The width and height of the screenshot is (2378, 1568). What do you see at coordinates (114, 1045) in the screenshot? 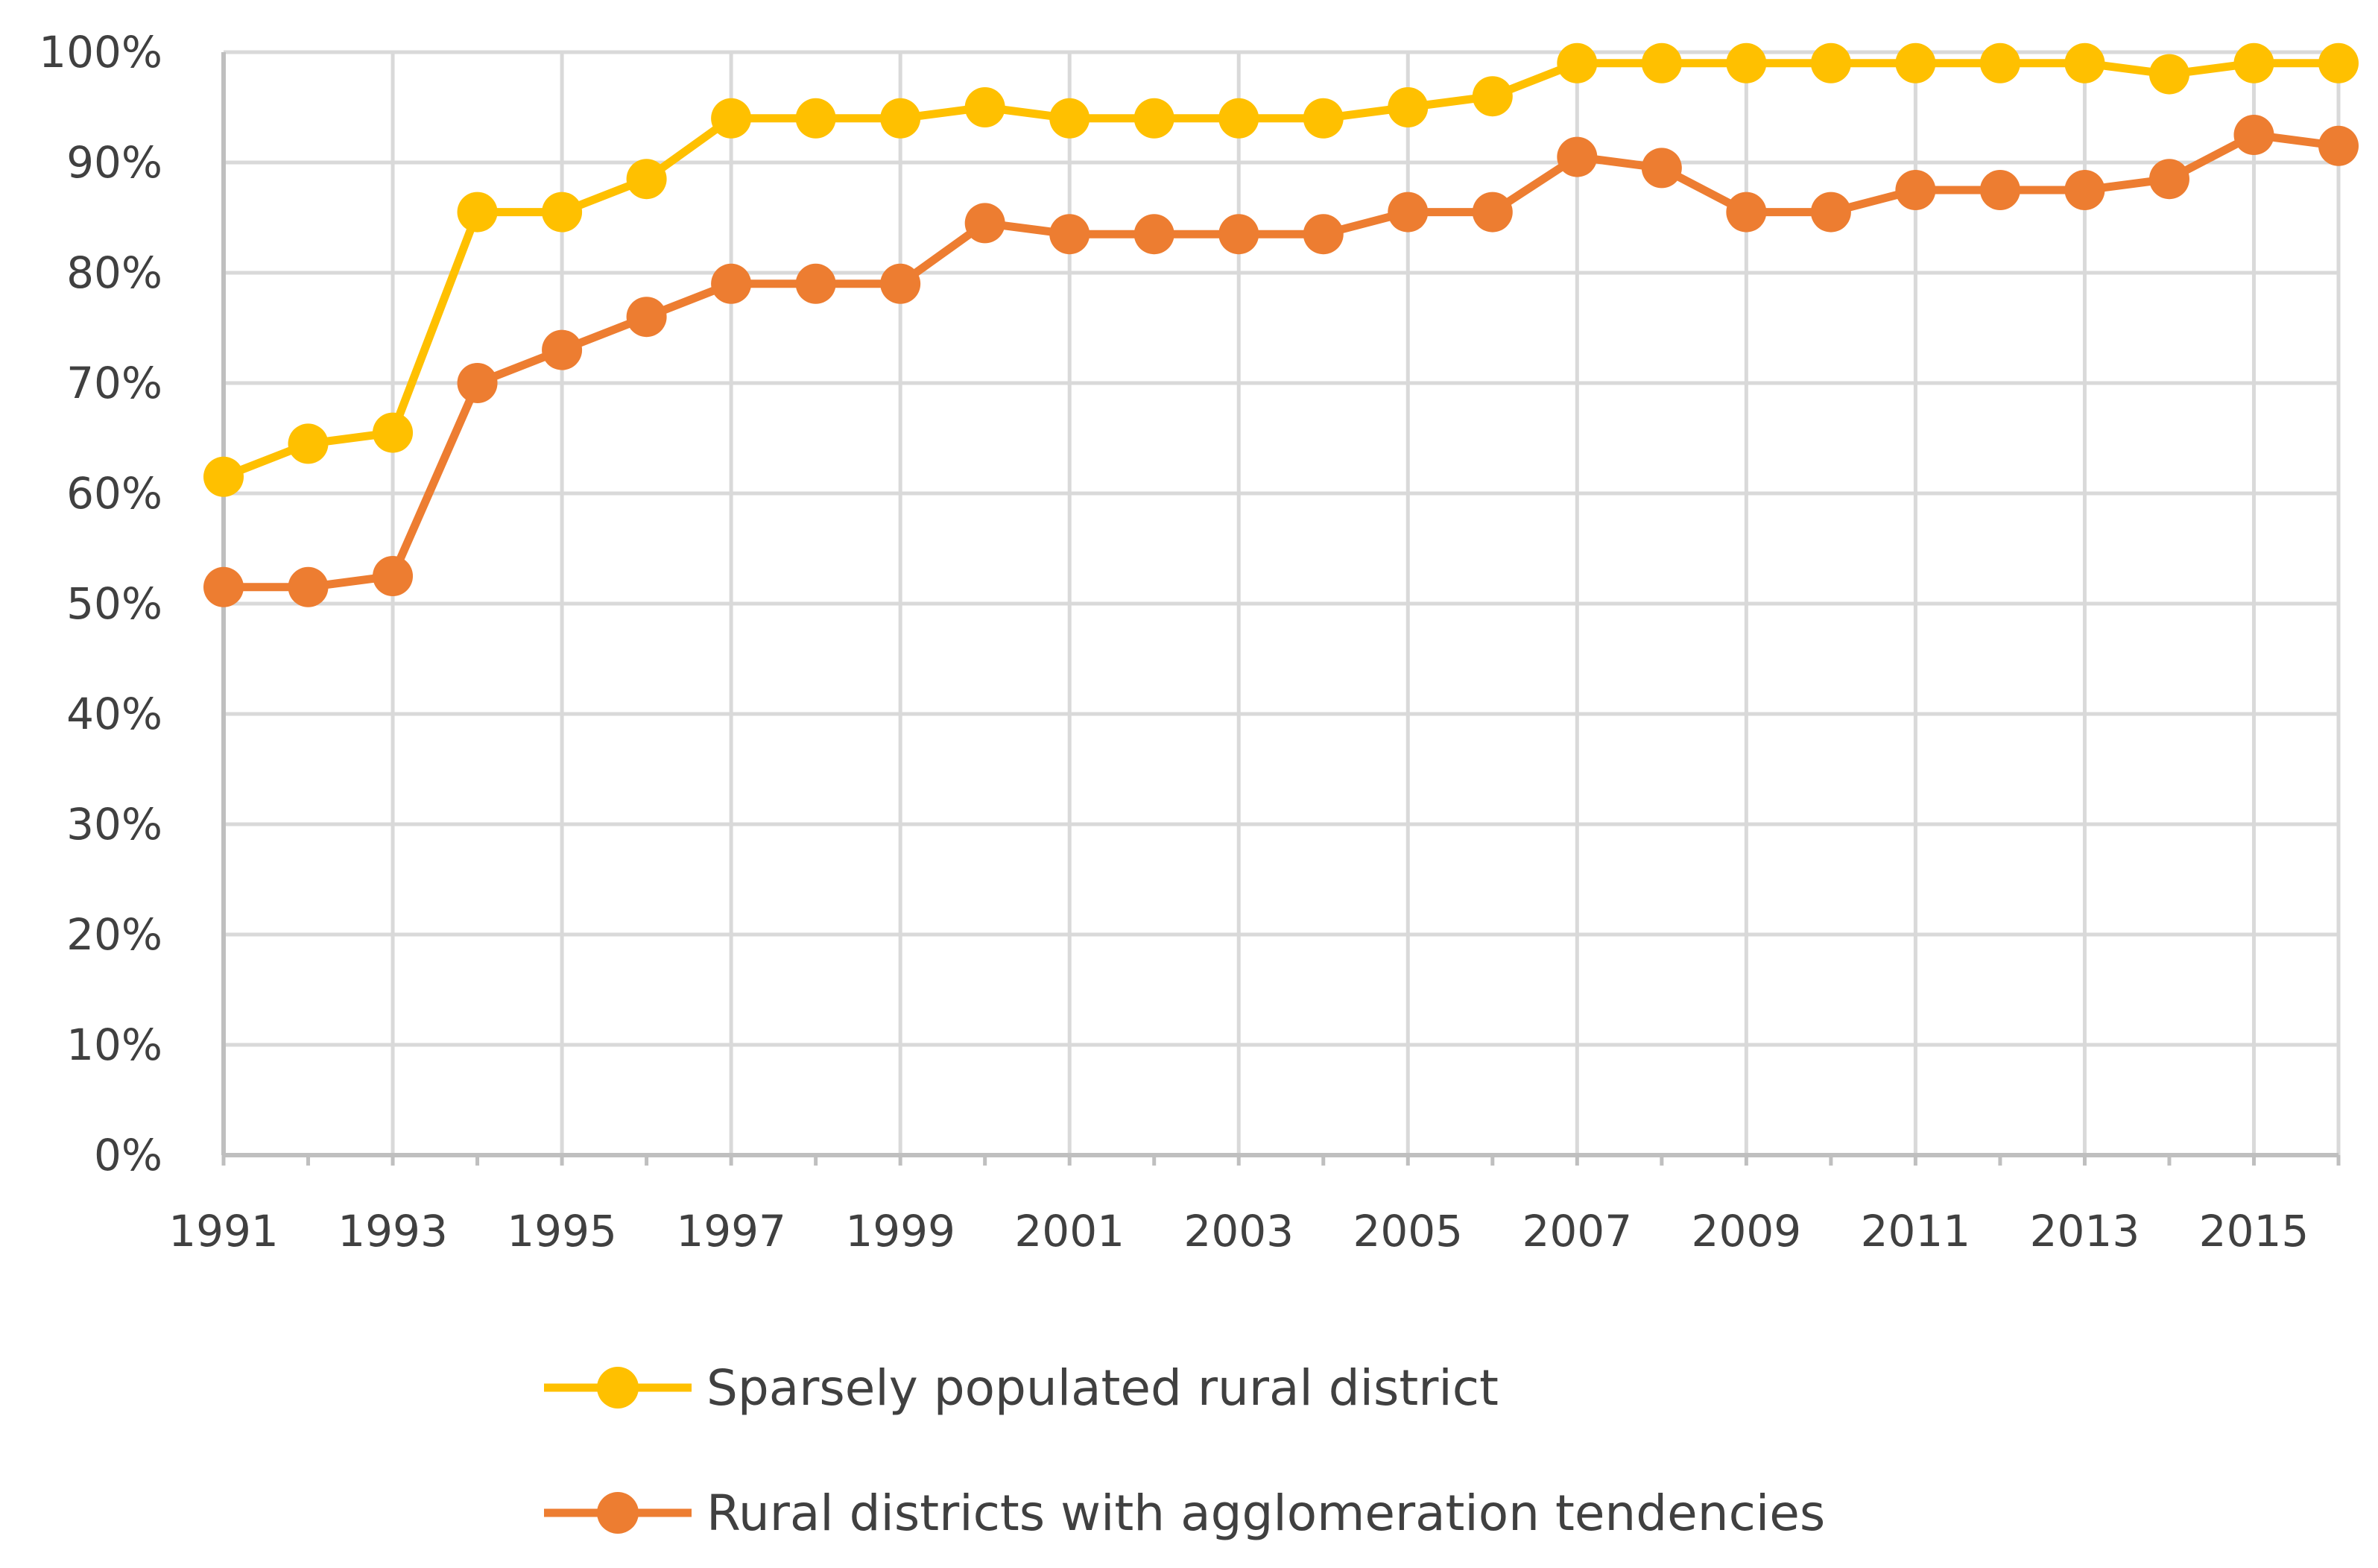
I see `y-tick-label: 10%` at bounding box center [114, 1045].